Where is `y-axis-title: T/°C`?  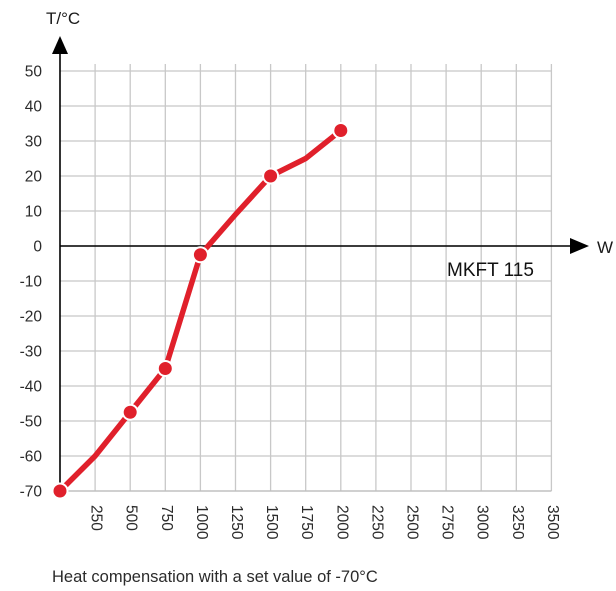 y-axis-title: T/°C is located at coordinates (63, 18).